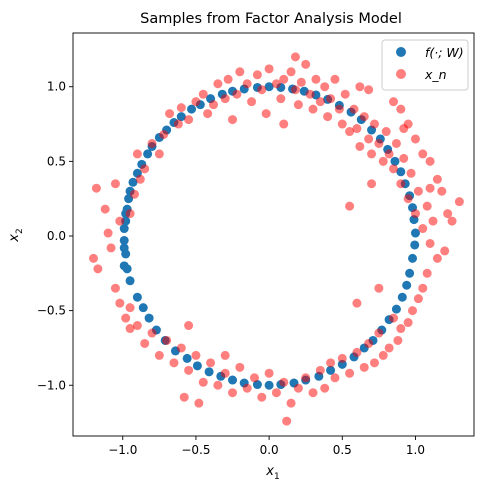 The width and height of the screenshot is (490, 490). I want to click on legend: f(·; W) x_n, so click(425, 65).